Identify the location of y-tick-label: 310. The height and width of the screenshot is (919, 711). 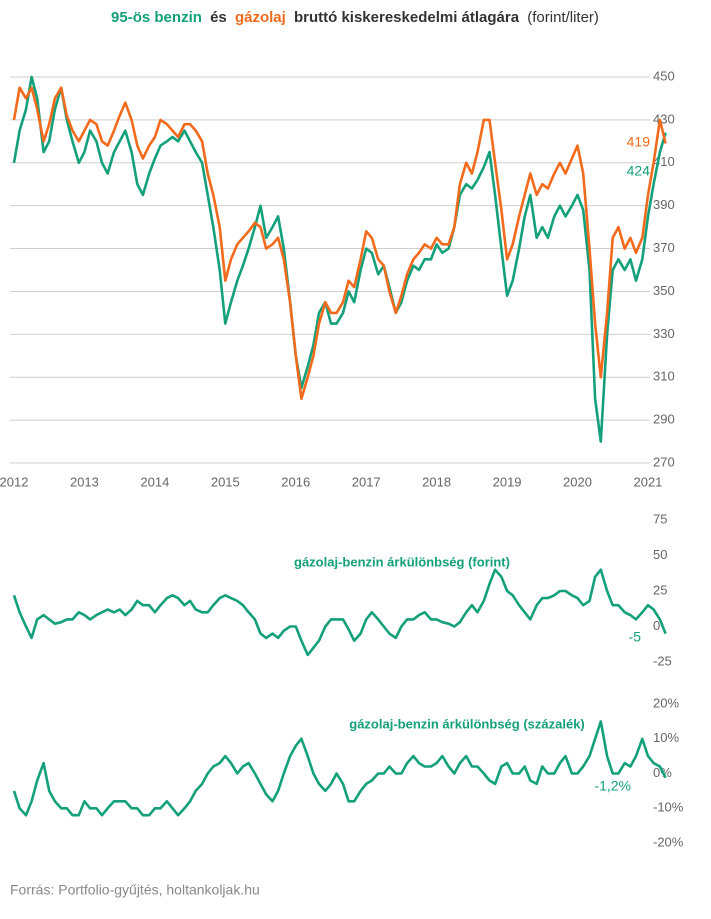
(664, 376).